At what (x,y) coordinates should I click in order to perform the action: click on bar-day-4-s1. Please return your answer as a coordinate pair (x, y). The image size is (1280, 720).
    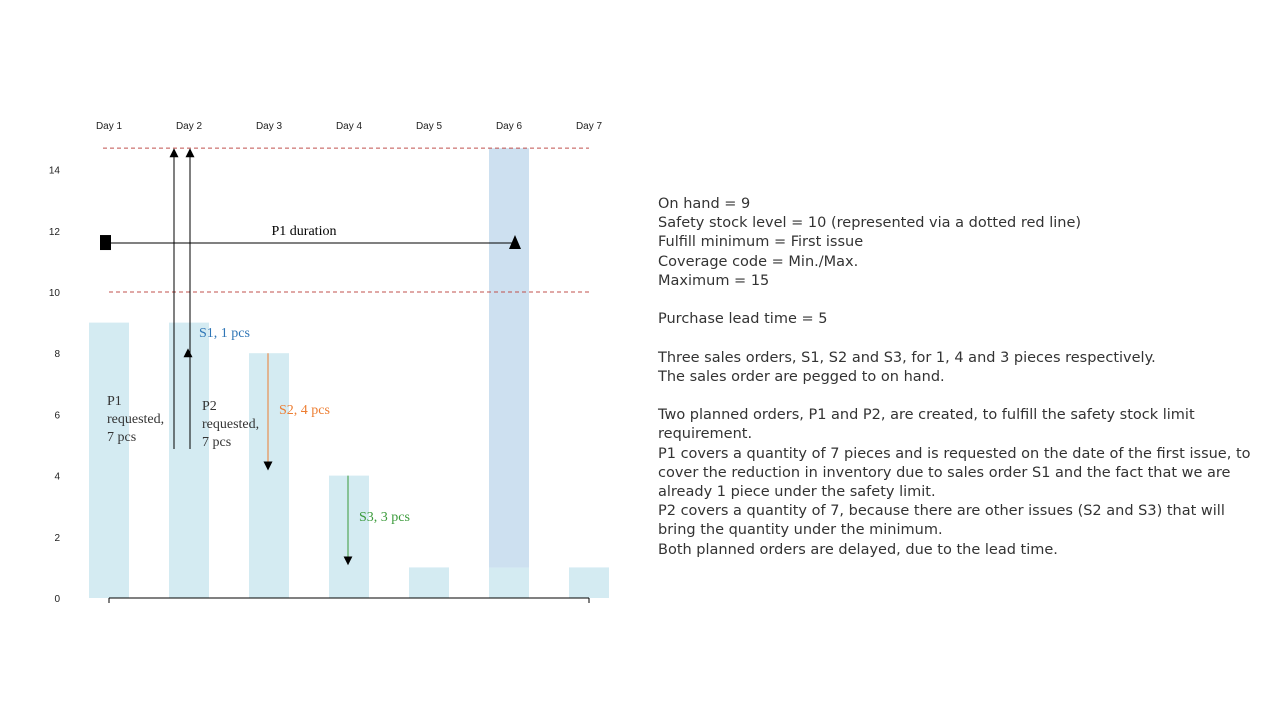
    Looking at the image, I should click on (349, 536).